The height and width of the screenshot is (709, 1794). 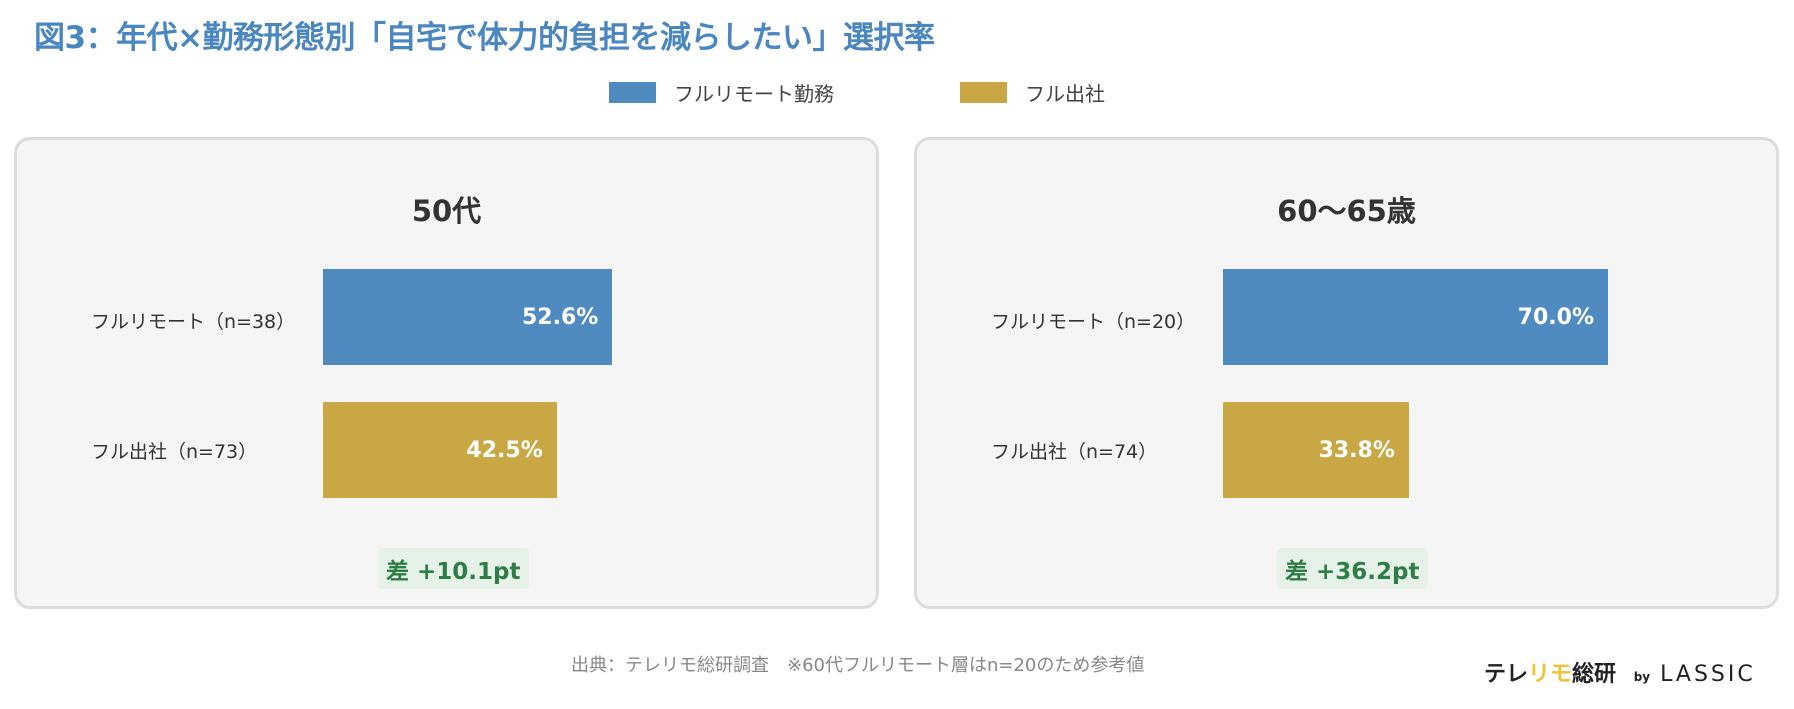 I want to click on logo-text: テレ, so click(x=1506, y=674).